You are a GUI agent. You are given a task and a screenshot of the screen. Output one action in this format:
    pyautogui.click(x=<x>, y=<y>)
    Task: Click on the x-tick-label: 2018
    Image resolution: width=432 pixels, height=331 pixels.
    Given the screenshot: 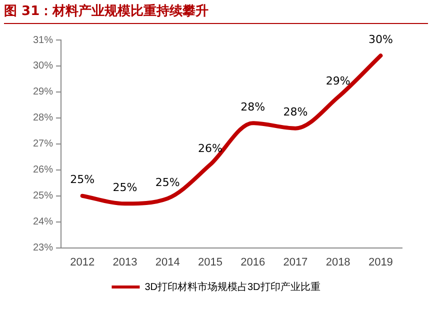 What is the action you would take?
    pyautogui.click(x=338, y=262)
    